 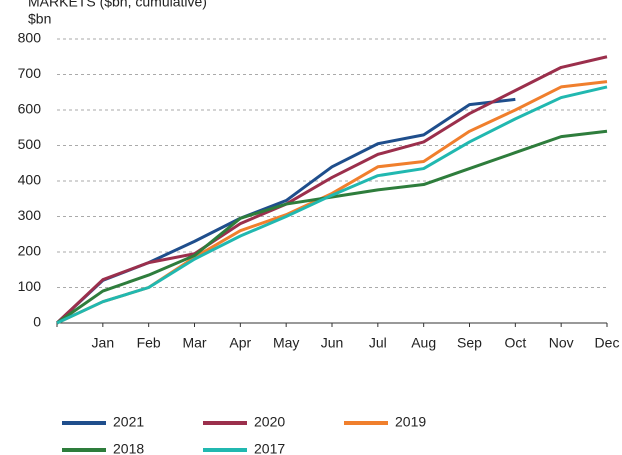 What do you see at coordinates (128, 448) in the screenshot?
I see `legend-label: 2018` at bounding box center [128, 448].